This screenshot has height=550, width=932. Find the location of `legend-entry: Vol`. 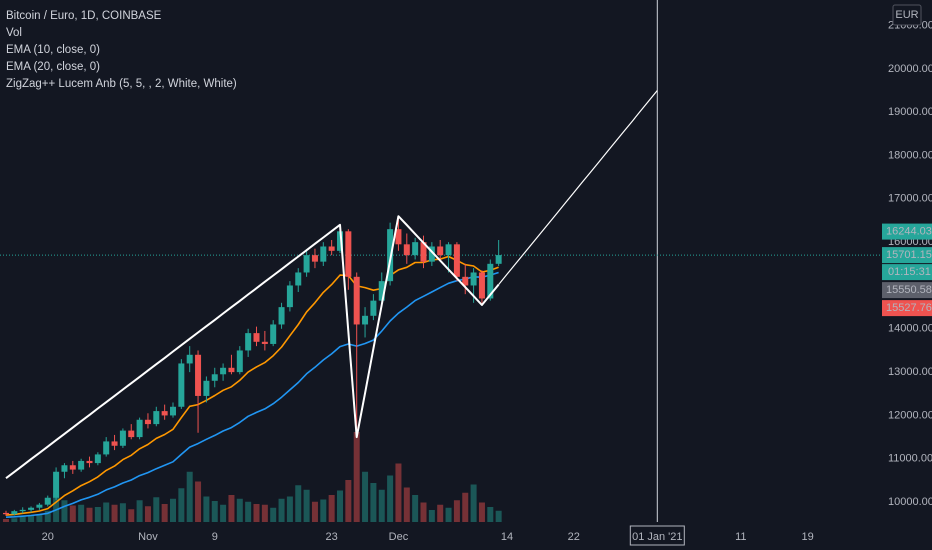

legend-entry: Vol is located at coordinates (14, 33).